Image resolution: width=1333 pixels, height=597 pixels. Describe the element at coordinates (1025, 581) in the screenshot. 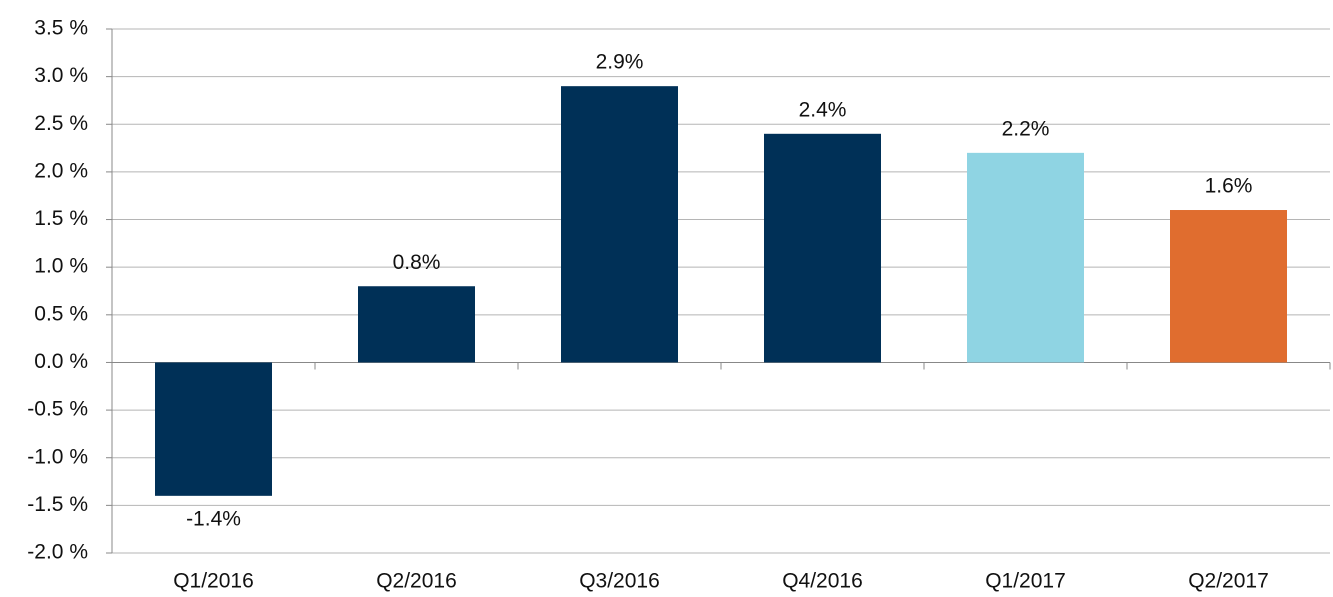

I see `x-tick-label: Q1/2017` at that location.